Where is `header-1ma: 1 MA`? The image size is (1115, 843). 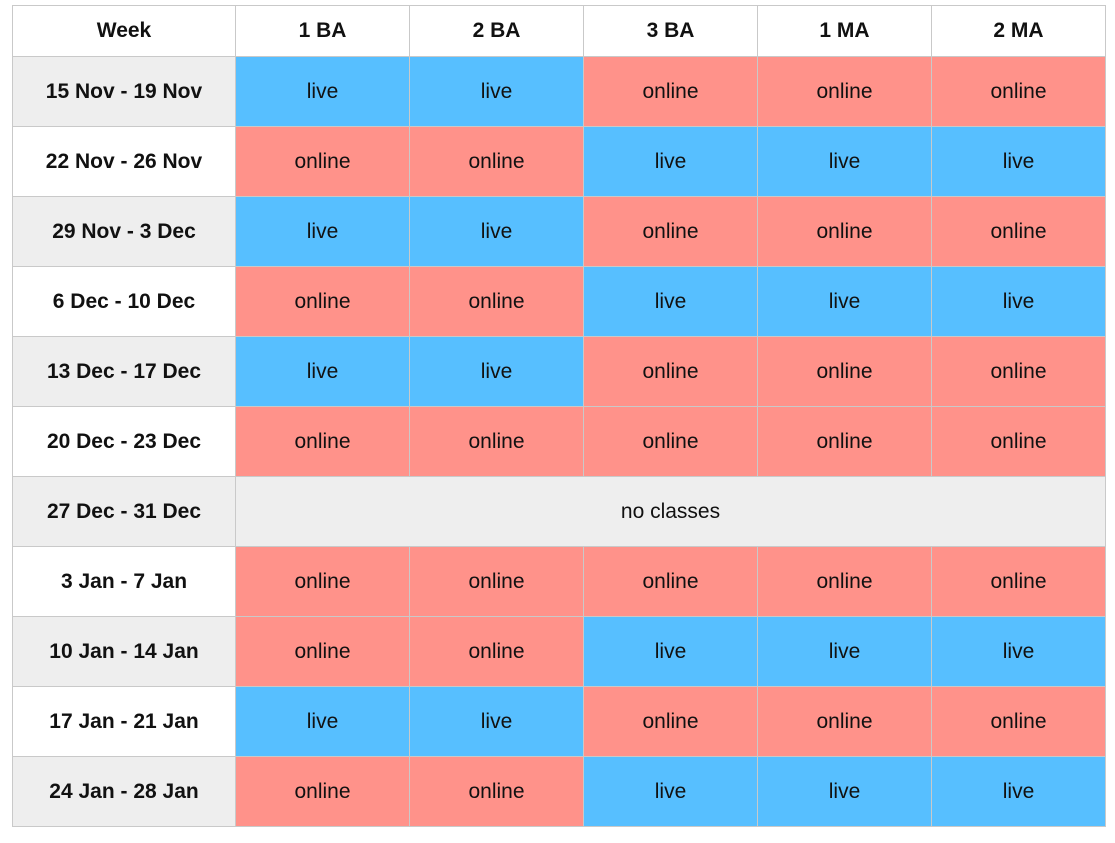 header-1ma: 1 MA is located at coordinates (844, 31).